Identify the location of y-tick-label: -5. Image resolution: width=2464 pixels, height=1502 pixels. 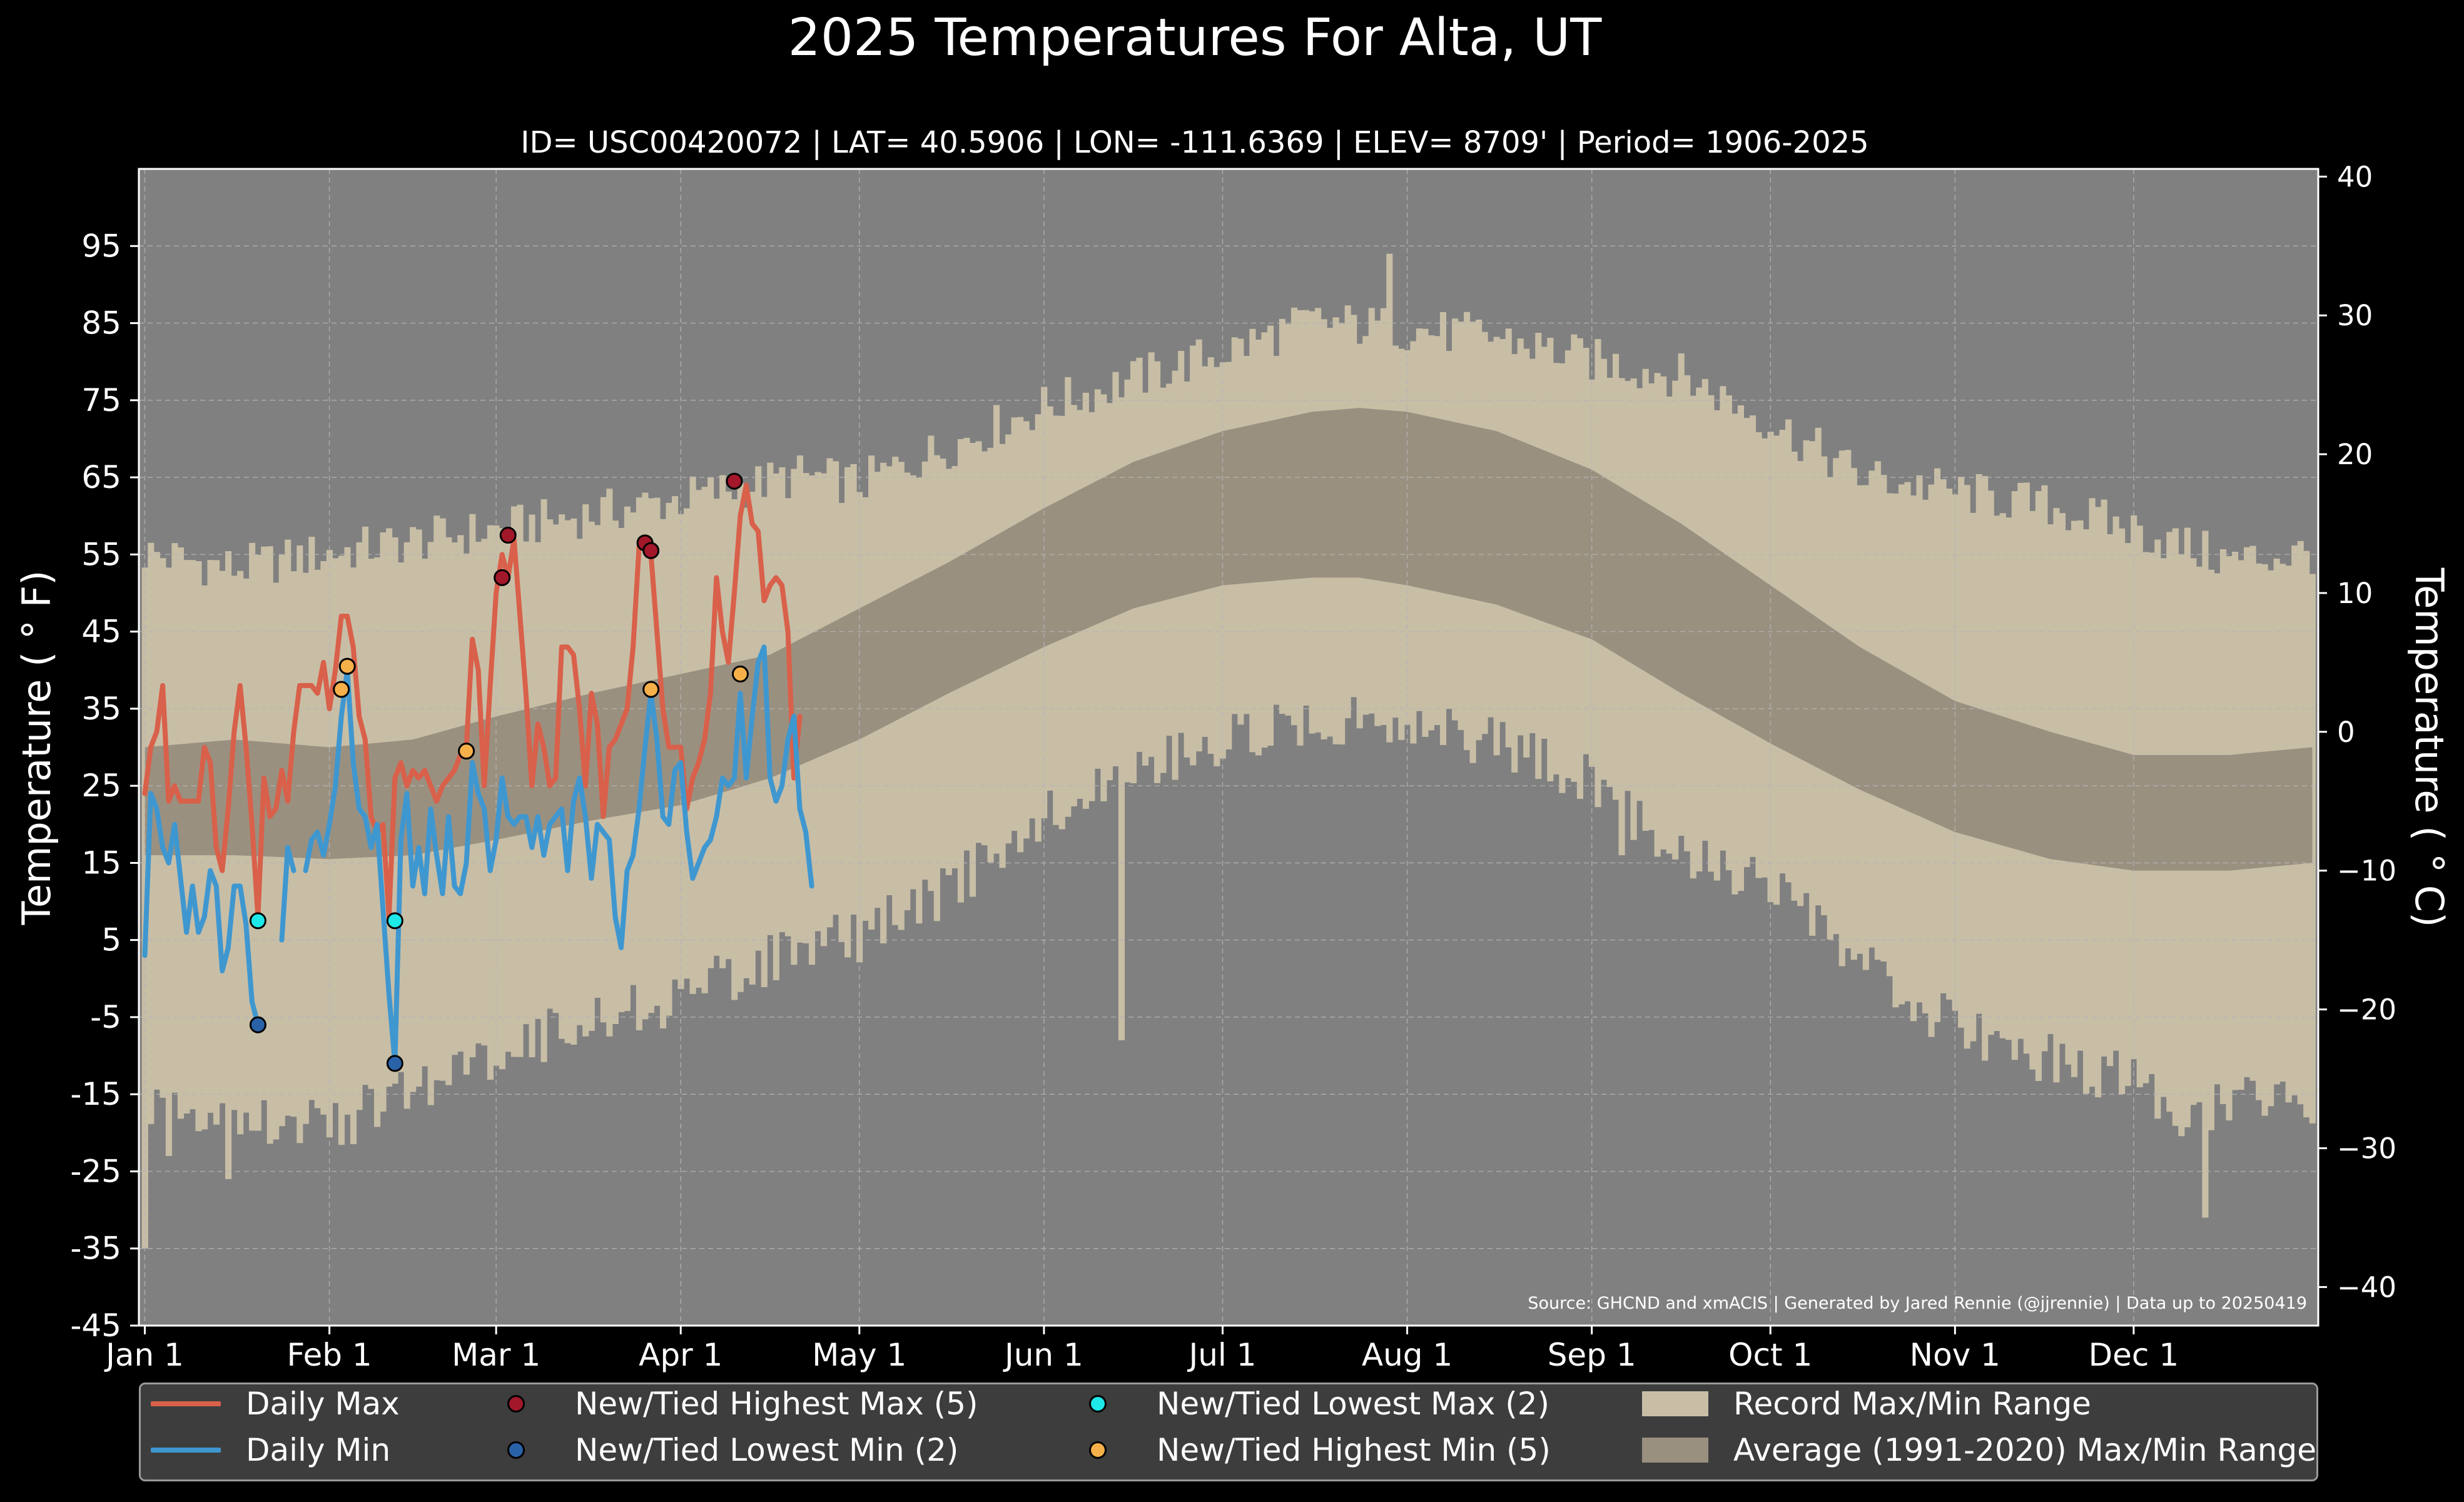
(105, 1017).